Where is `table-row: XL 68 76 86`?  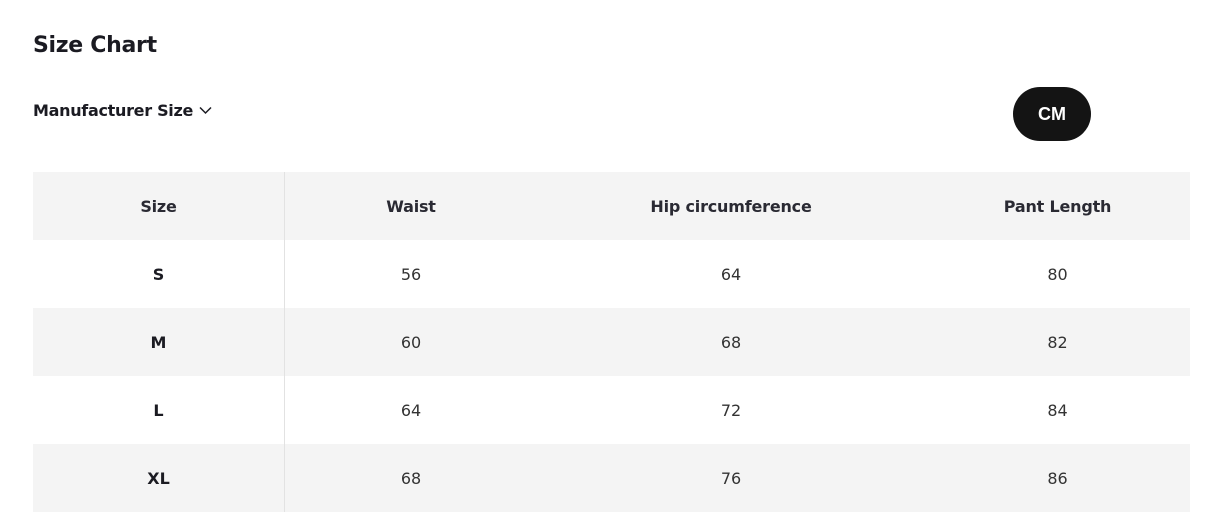
table-row: XL 68 76 86 is located at coordinates (611, 478).